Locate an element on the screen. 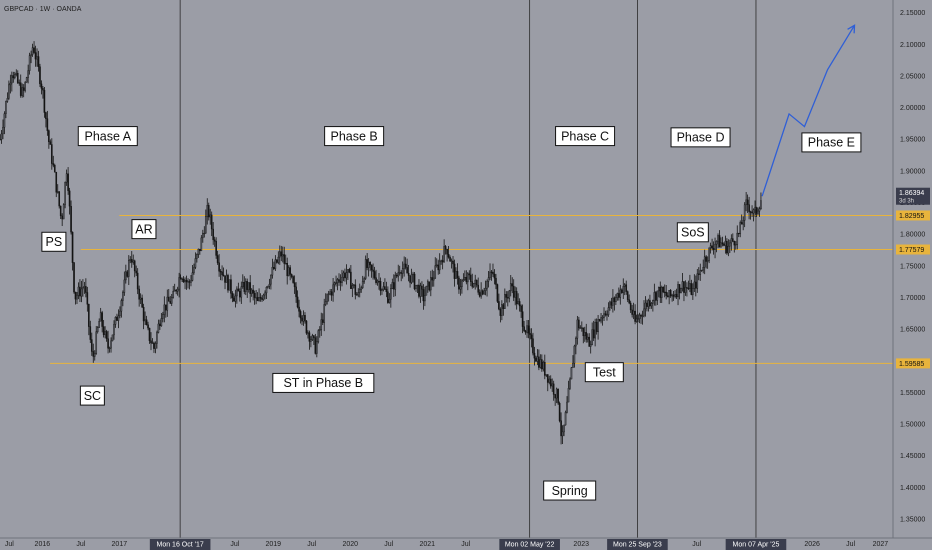 Image resolution: width=932 pixels, height=550 pixels. price-tick-label: 1.50000 is located at coordinates (912, 425).